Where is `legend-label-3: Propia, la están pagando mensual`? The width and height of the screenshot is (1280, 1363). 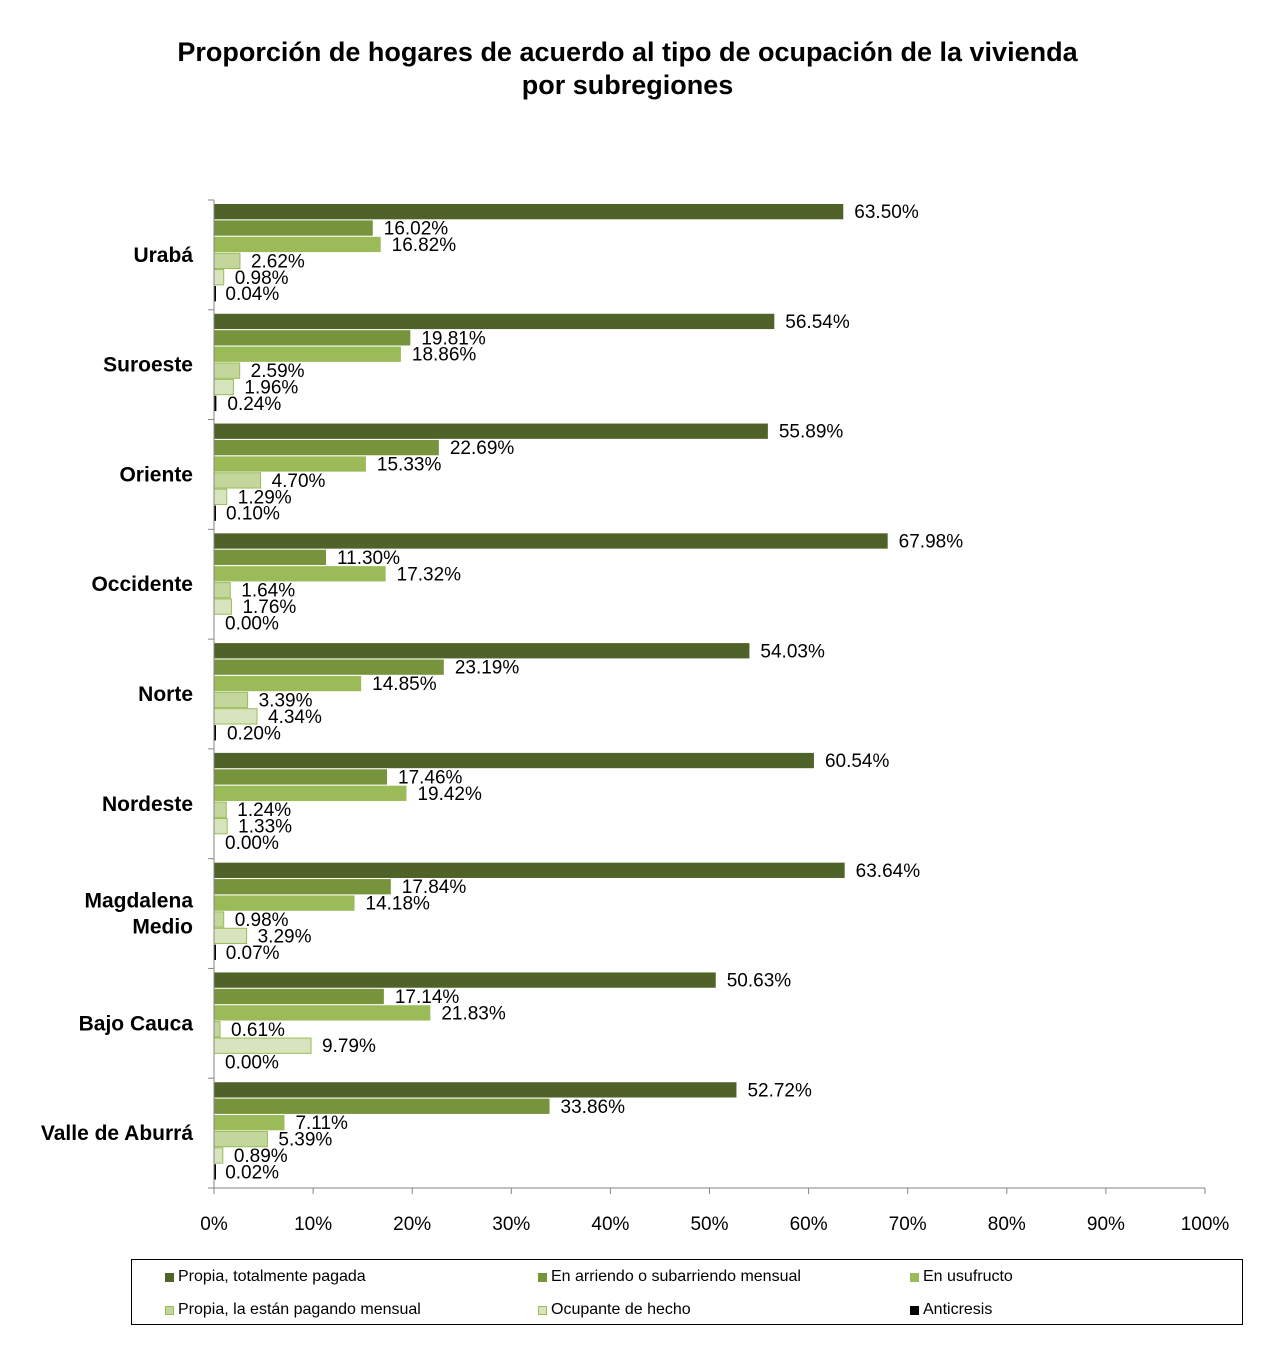
legend-label-3: Propia, la están pagando mensual is located at coordinates (299, 1309).